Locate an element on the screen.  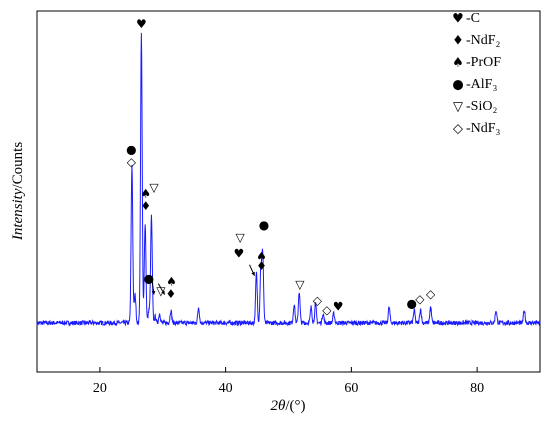
x-axis-ticks is located at coordinates (288, 369).